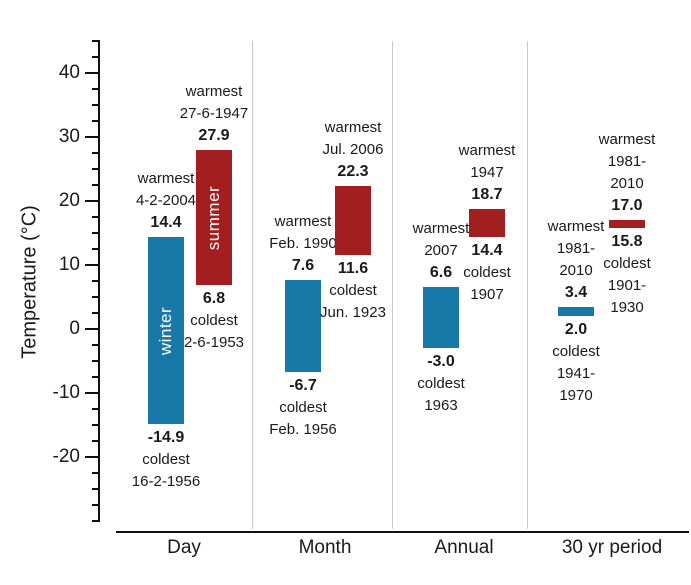 The width and height of the screenshot is (691, 585). What do you see at coordinates (353, 312) in the screenshot?
I see `annotation-line: Jun. 1923` at bounding box center [353, 312].